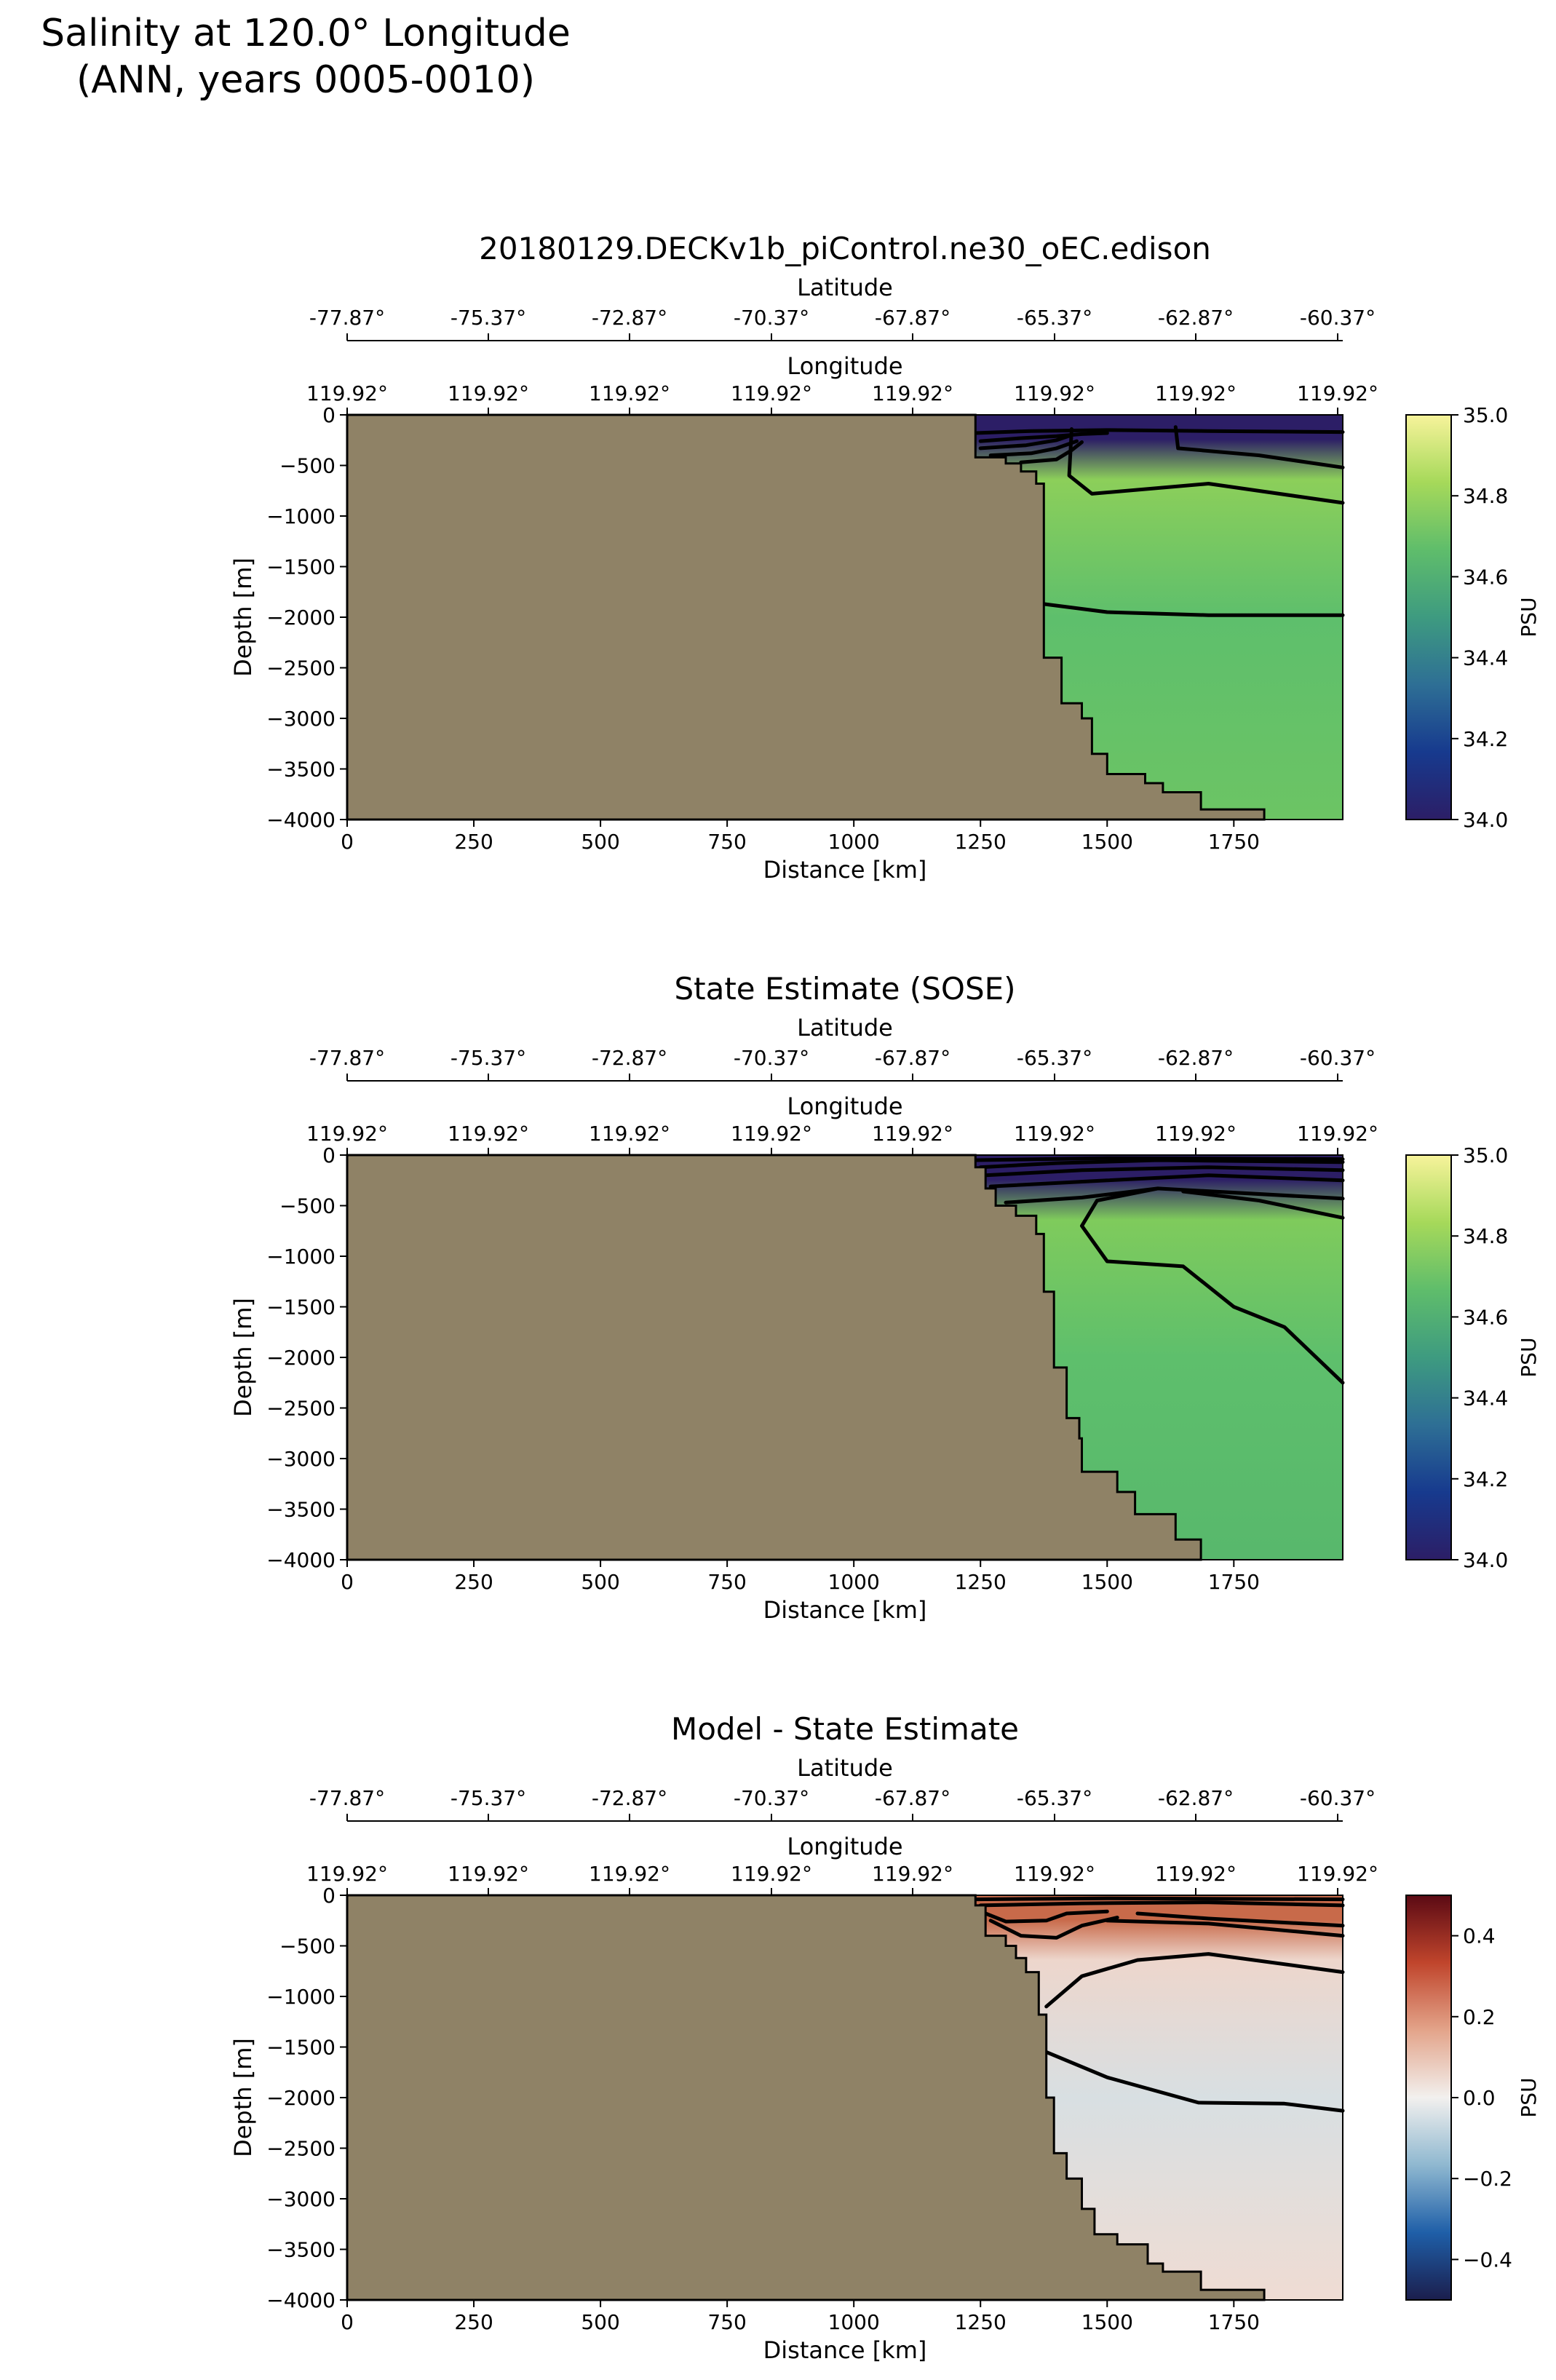  What do you see at coordinates (307, 466) in the screenshot?
I see `y-tick-label: −500` at bounding box center [307, 466].